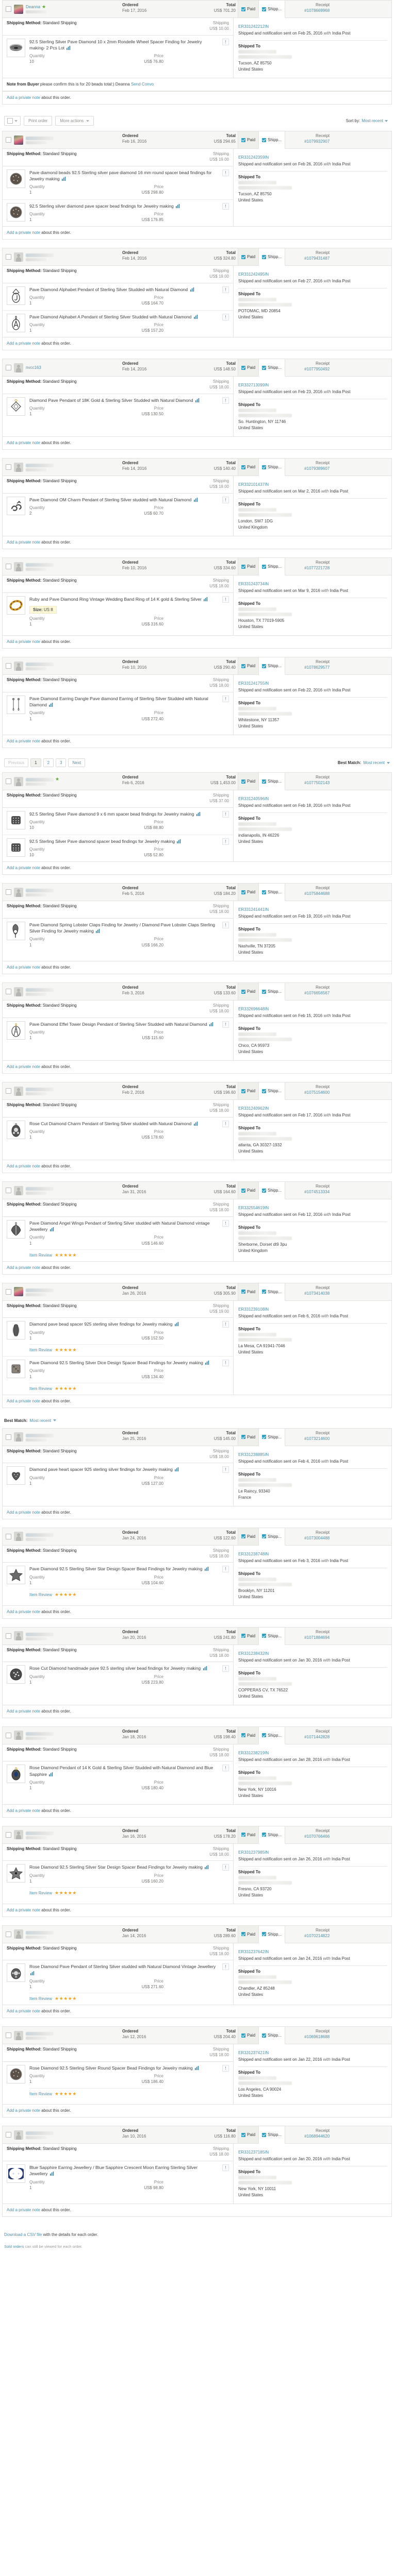  Describe the element at coordinates (253, 1951) in the screenshot. I see `tracking-number-link: ER331237642IN` at that location.